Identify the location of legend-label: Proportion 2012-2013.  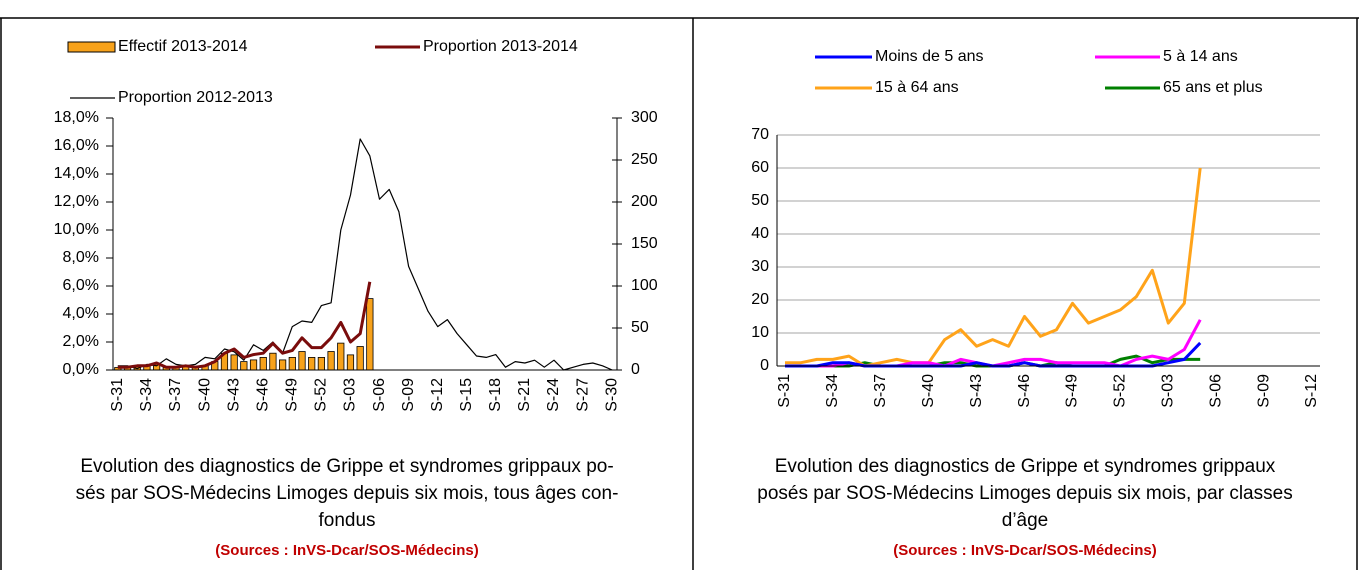
(195, 97).